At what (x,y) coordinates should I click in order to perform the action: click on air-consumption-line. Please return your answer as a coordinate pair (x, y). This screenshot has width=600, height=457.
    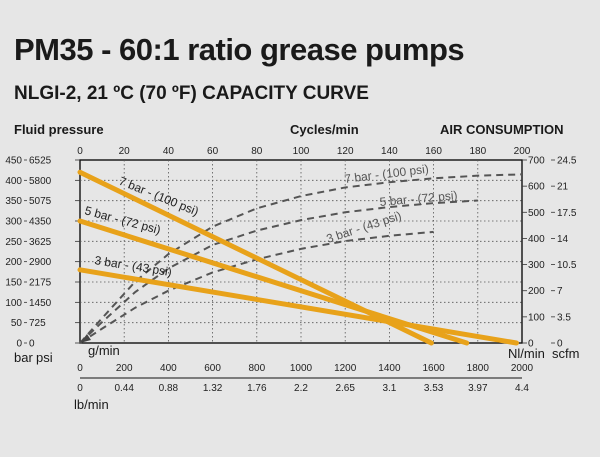
    Looking at the image, I should click on (256, 287).